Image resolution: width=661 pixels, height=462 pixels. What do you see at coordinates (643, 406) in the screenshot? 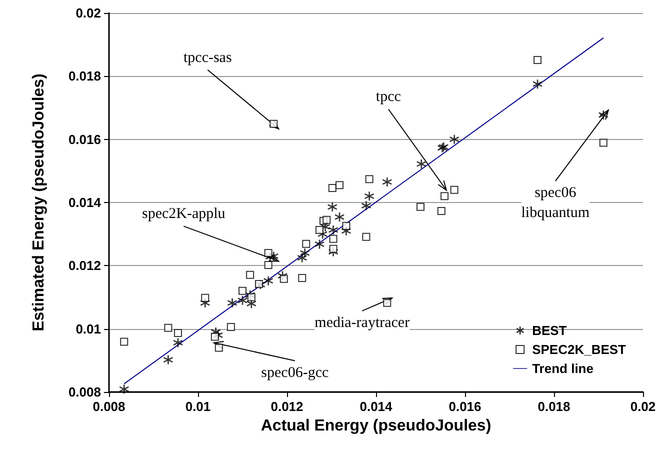
I see `x-tick-label: 0.02` at bounding box center [643, 406].